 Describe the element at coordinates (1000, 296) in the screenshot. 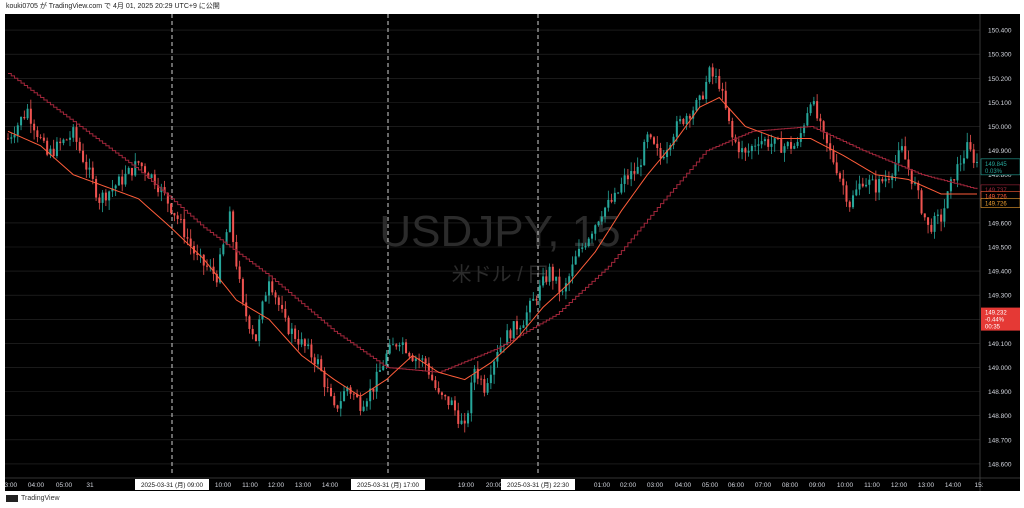

I see `y-axis-tick-label: 149.300` at that location.